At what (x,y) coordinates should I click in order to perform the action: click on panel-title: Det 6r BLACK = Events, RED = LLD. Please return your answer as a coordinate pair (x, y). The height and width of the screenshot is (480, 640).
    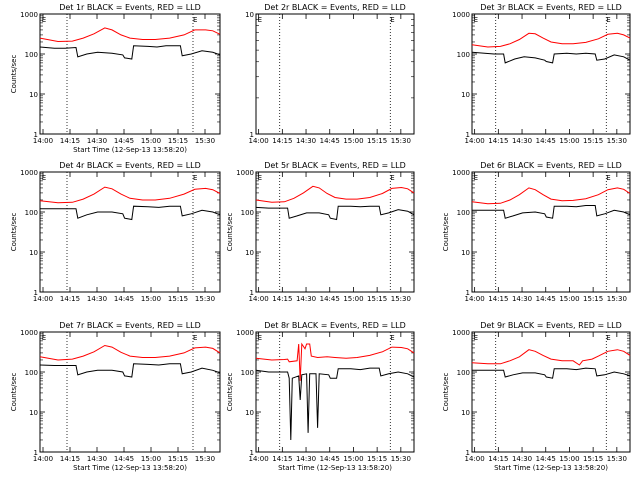
    Looking at the image, I should click on (551, 165).